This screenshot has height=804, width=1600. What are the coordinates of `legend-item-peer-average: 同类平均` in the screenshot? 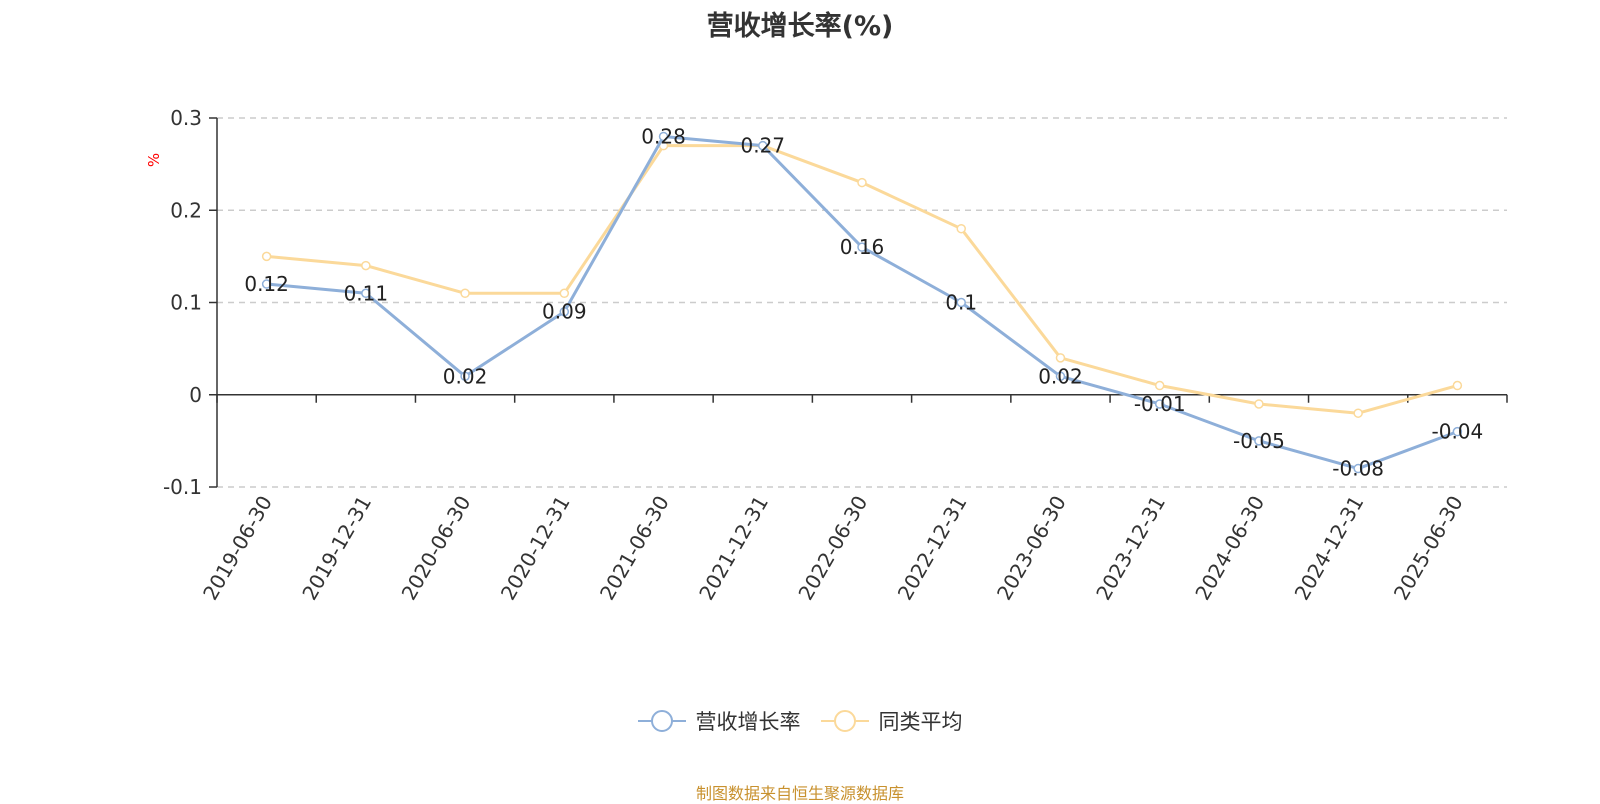 It's located at (891, 721).